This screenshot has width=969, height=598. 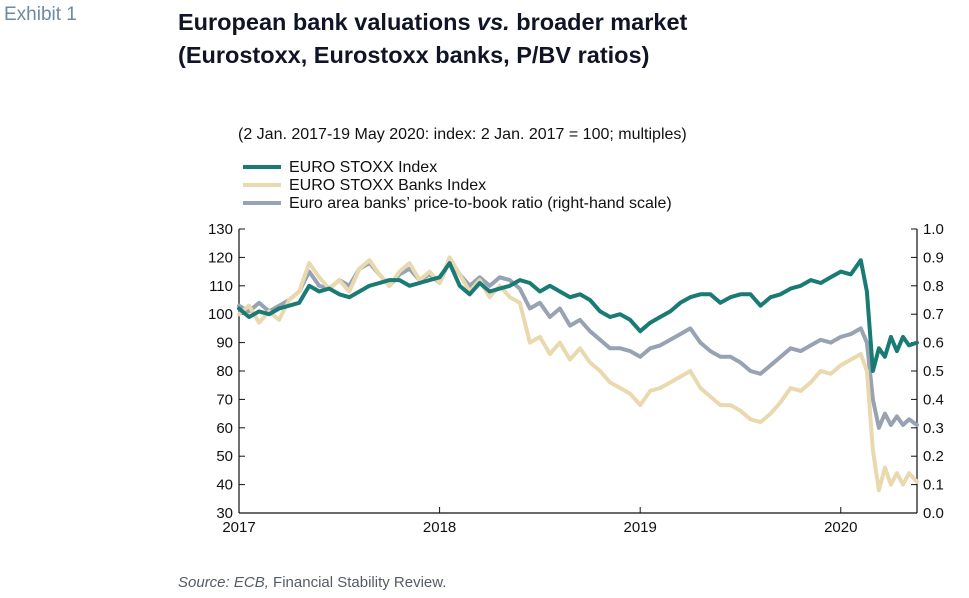 What do you see at coordinates (933, 456) in the screenshot?
I see `y-tick-label-right: 0.2` at bounding box center [933, 456].